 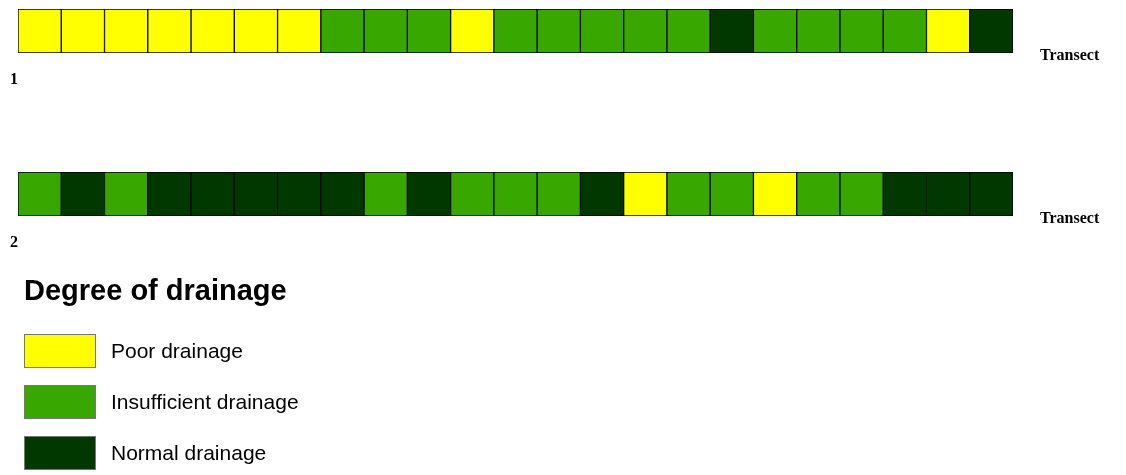 I want to click on text: Poor drainage, so click(x=177, y=350).